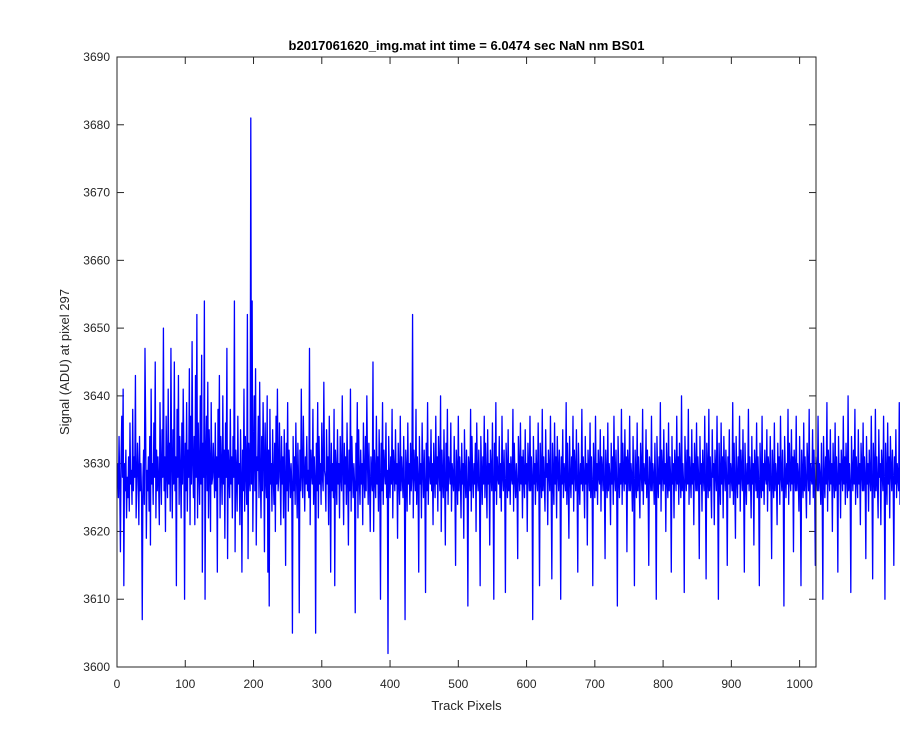  Describe the element at coordinates (799, 684) in the screenshot. I see `x-tick-label: 1000` at that location.